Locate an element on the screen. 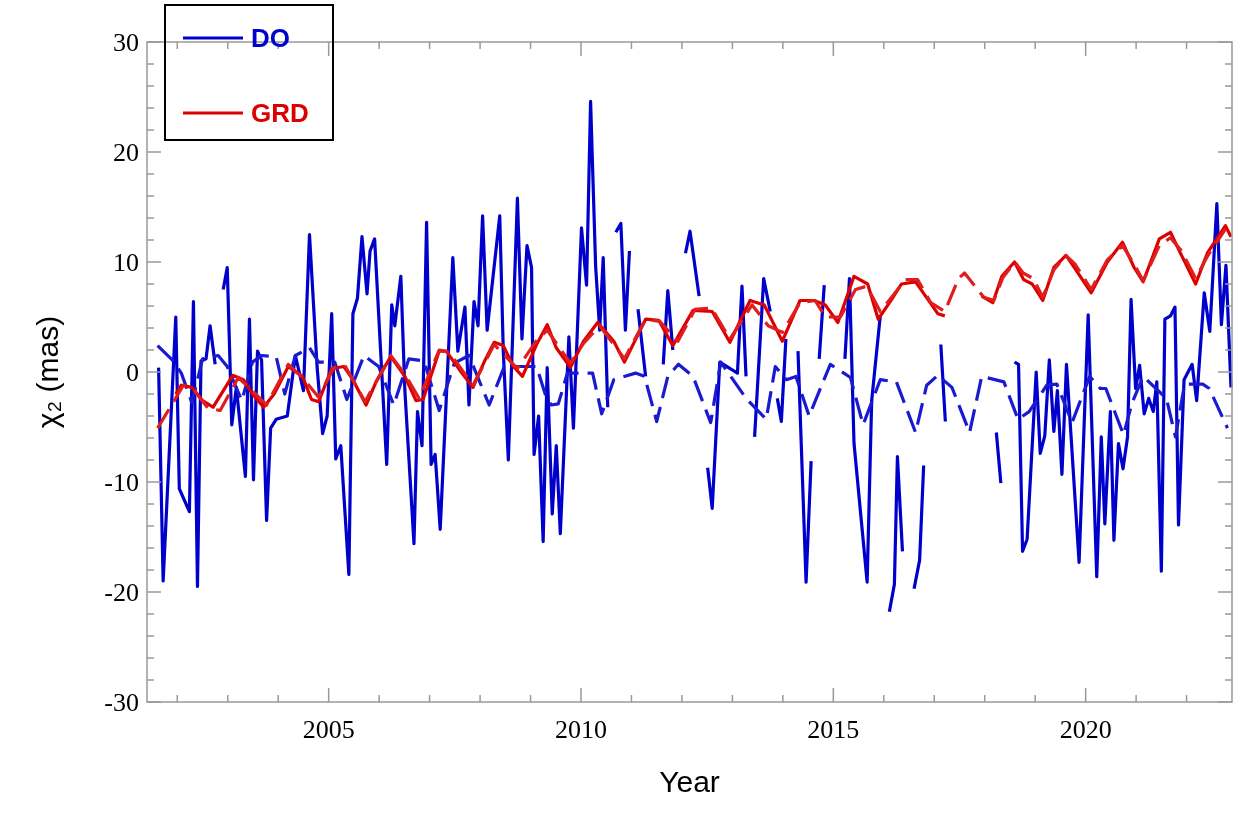 The image size is (1247, 816). x-tick-label: 2015 is located at coordinates (833, 729).